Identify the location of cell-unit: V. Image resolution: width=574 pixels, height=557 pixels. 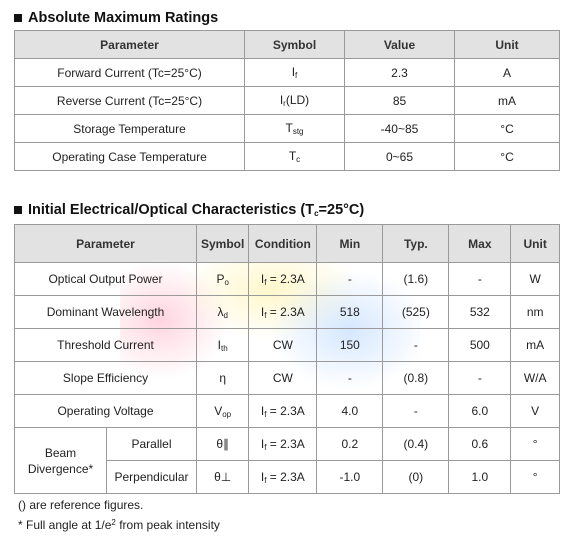
(535, 411).